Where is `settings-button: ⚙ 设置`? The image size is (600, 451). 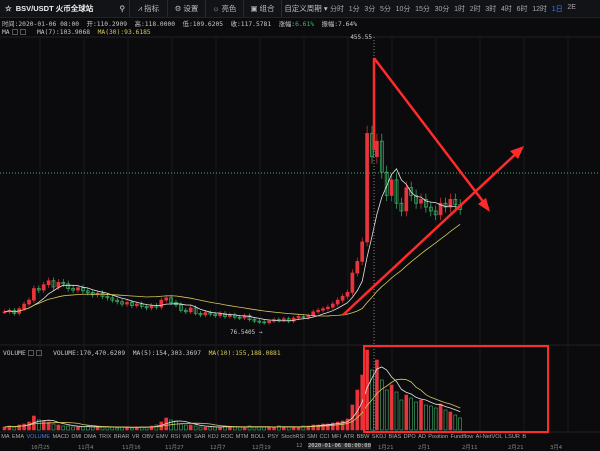
settings-button: ⚙ 设置 is located at coordinates (187, 8).